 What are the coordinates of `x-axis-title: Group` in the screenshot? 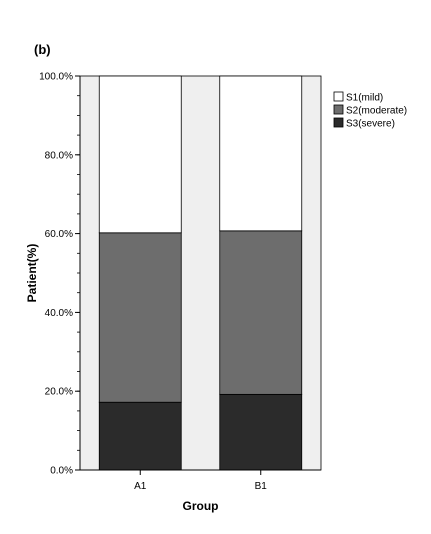 It's located at (201, 506).